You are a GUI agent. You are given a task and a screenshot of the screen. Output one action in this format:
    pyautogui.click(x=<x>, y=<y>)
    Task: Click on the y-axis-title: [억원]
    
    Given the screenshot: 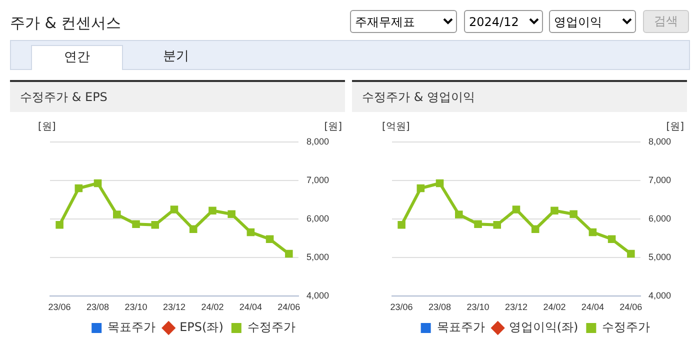 What is the action you would take?
    pyautogui.click(x=396, y=127)
    